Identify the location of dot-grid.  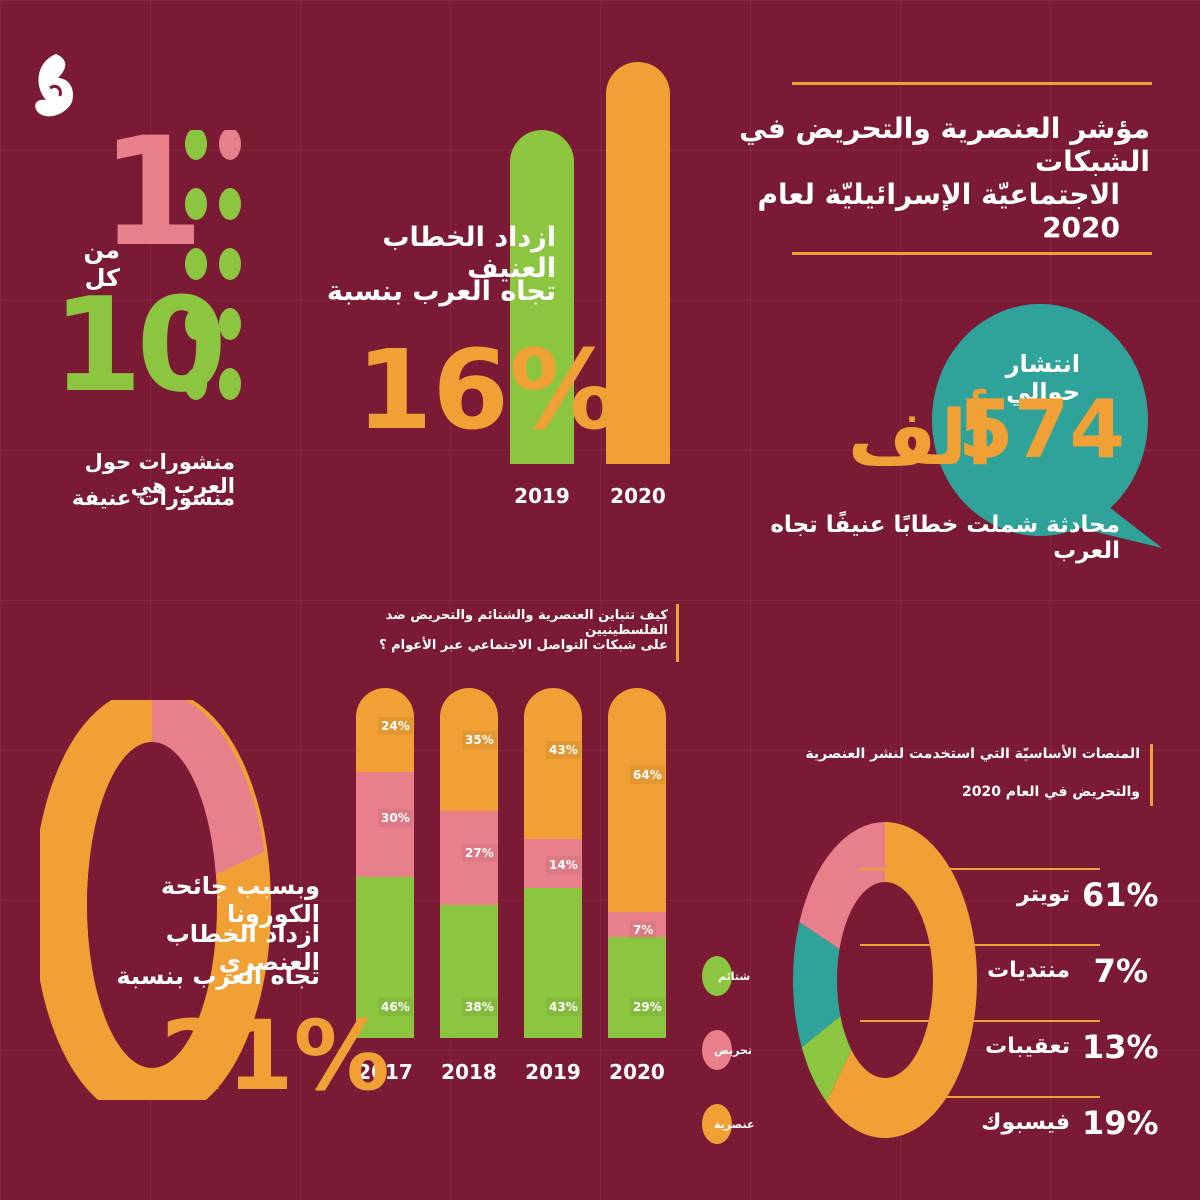
(214, 269).